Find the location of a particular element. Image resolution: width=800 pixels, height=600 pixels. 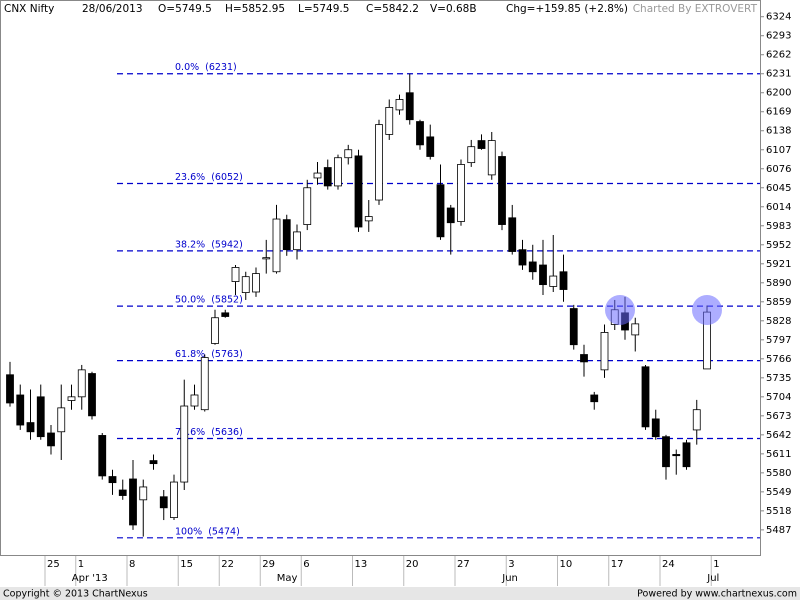

x-tick-label: 10 is located at coordinates (566, 564).